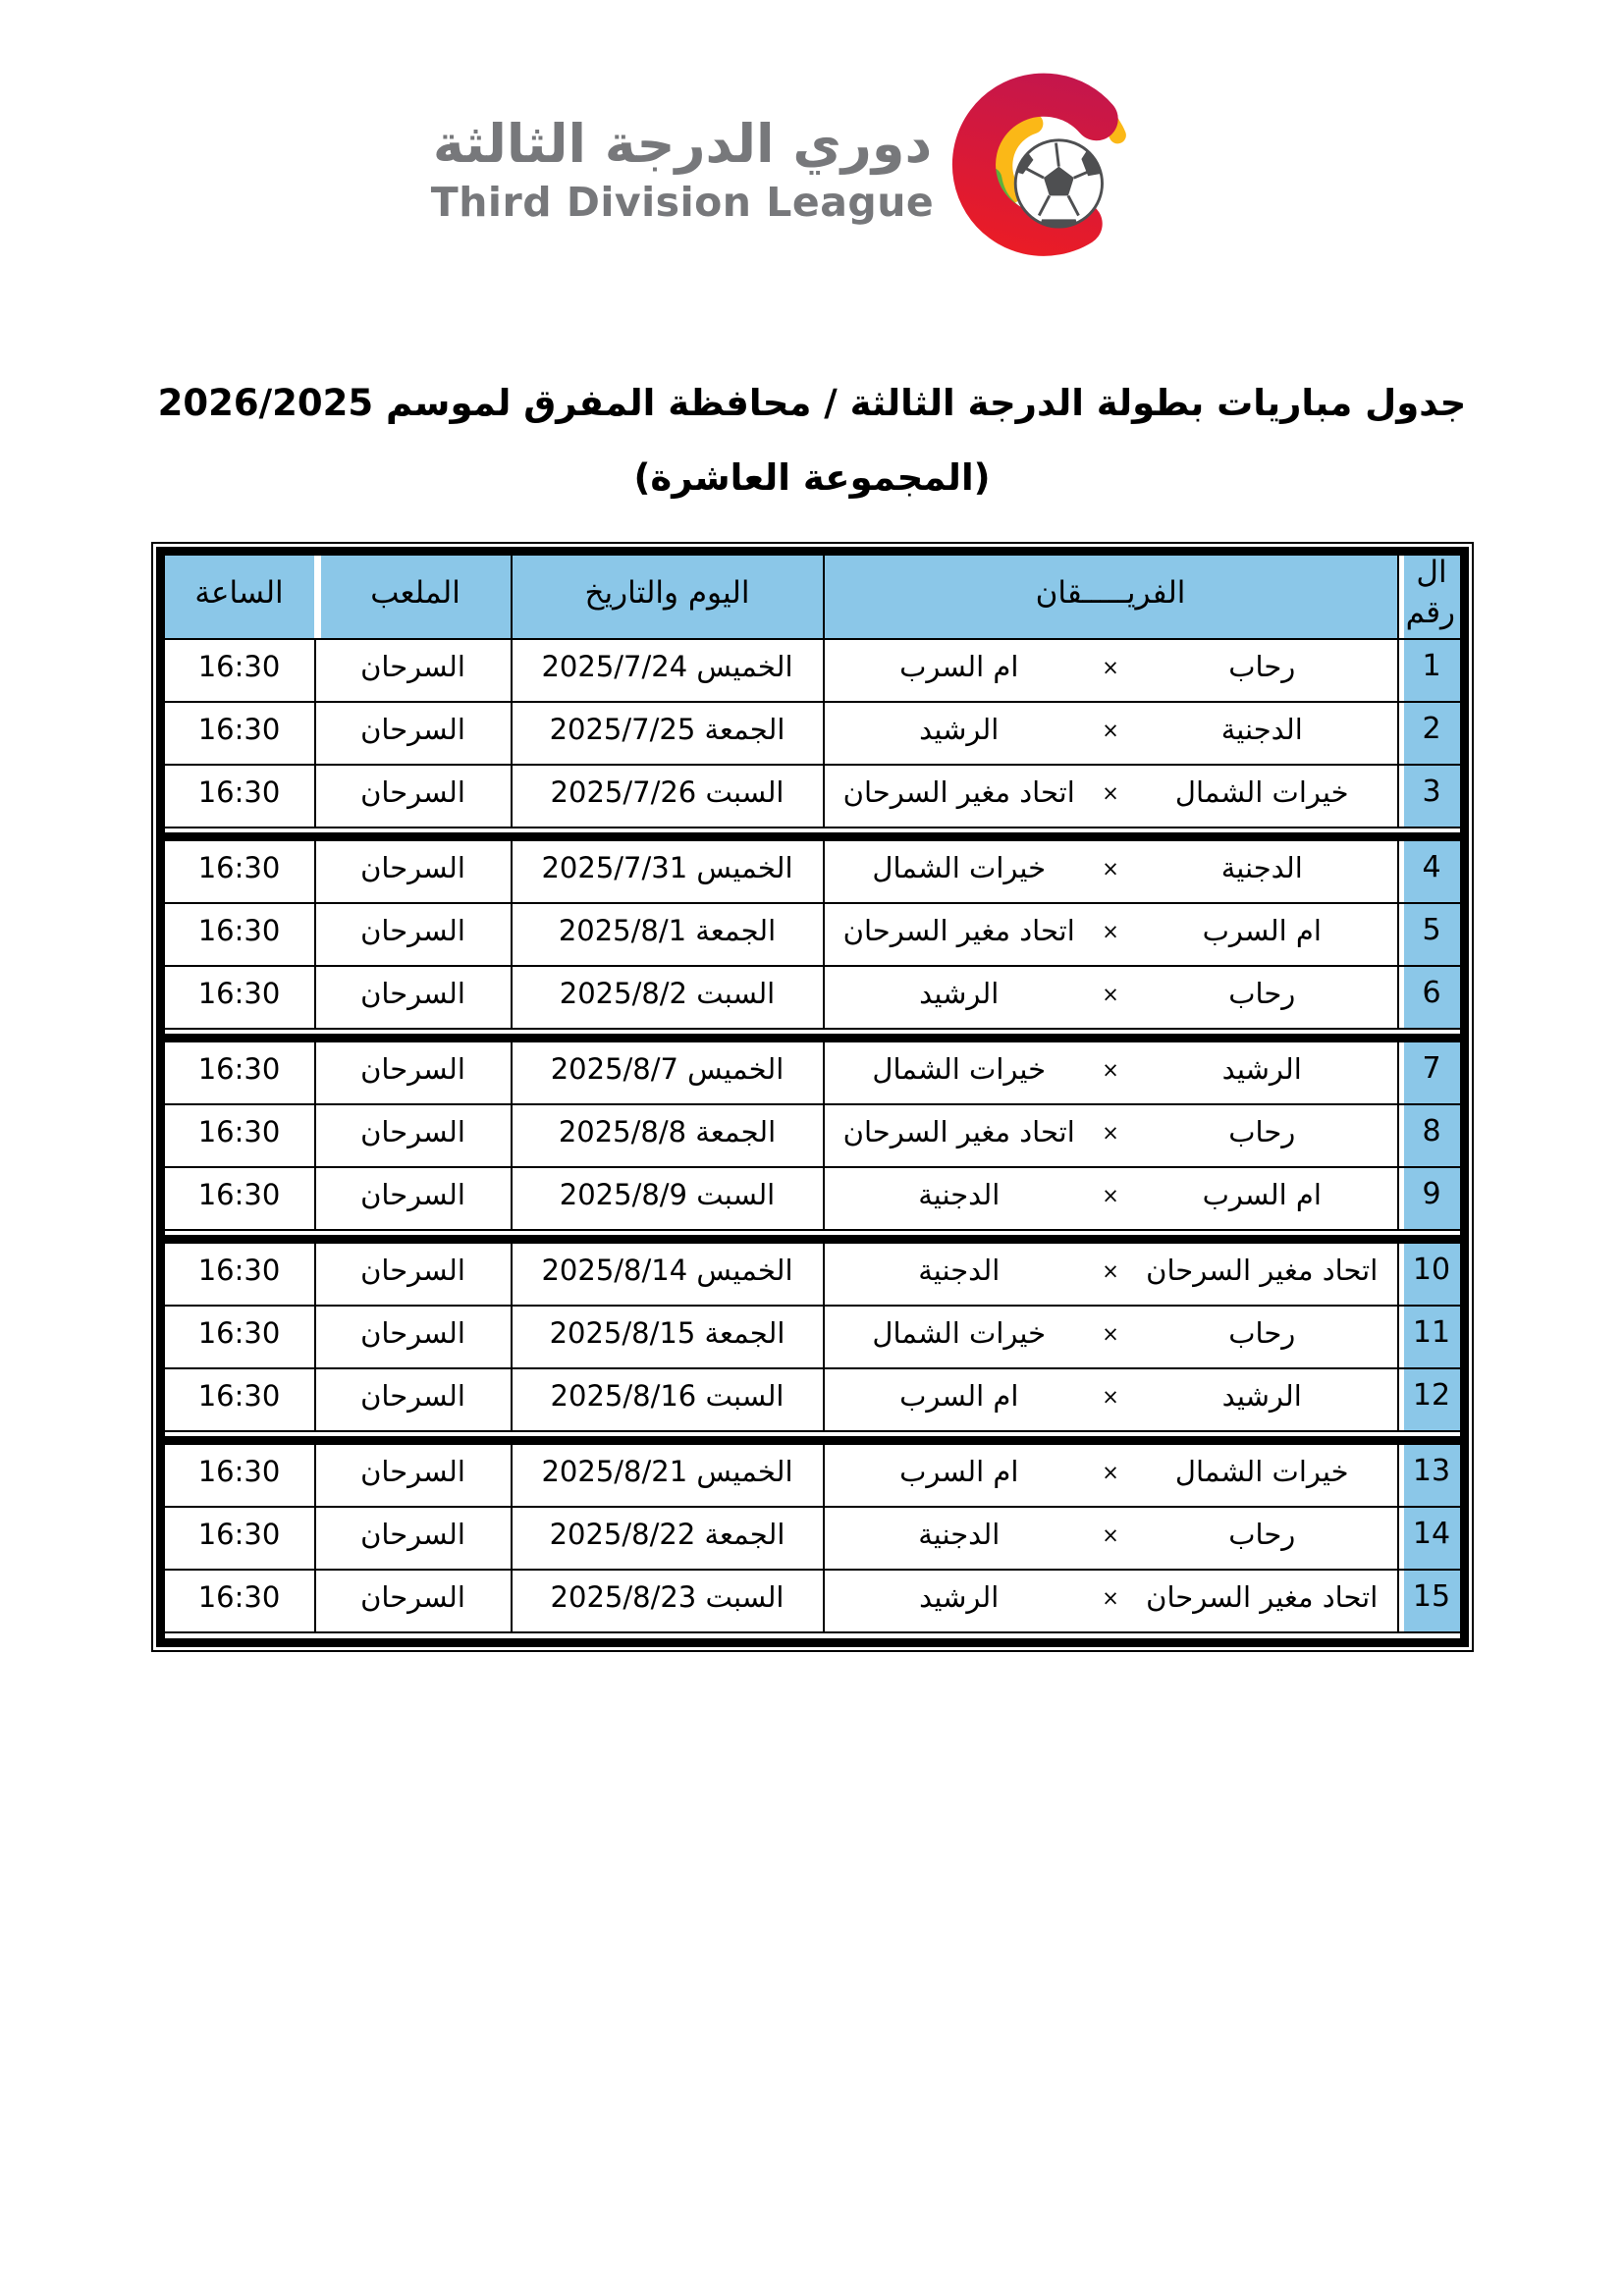 The width and height of the screenshot is (1624, 2296). I want to click on match-number: 11, so click(1431, 1333).